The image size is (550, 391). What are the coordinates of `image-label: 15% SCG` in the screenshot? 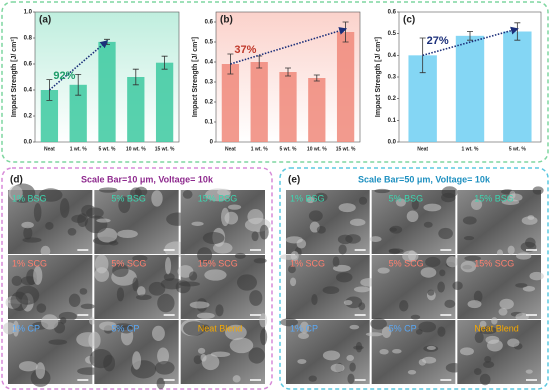 It's located at (218, 263).